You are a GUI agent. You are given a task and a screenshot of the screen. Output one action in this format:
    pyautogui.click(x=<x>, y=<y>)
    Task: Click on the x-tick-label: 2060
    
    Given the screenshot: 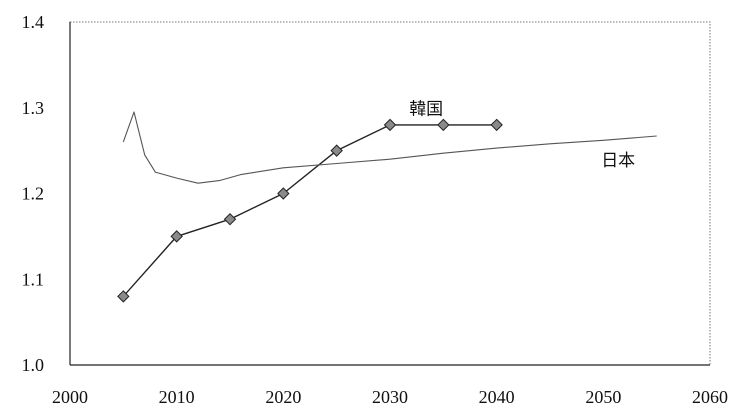 What is the action you would take?
    pyautogui.click(x=710, y=397)
    